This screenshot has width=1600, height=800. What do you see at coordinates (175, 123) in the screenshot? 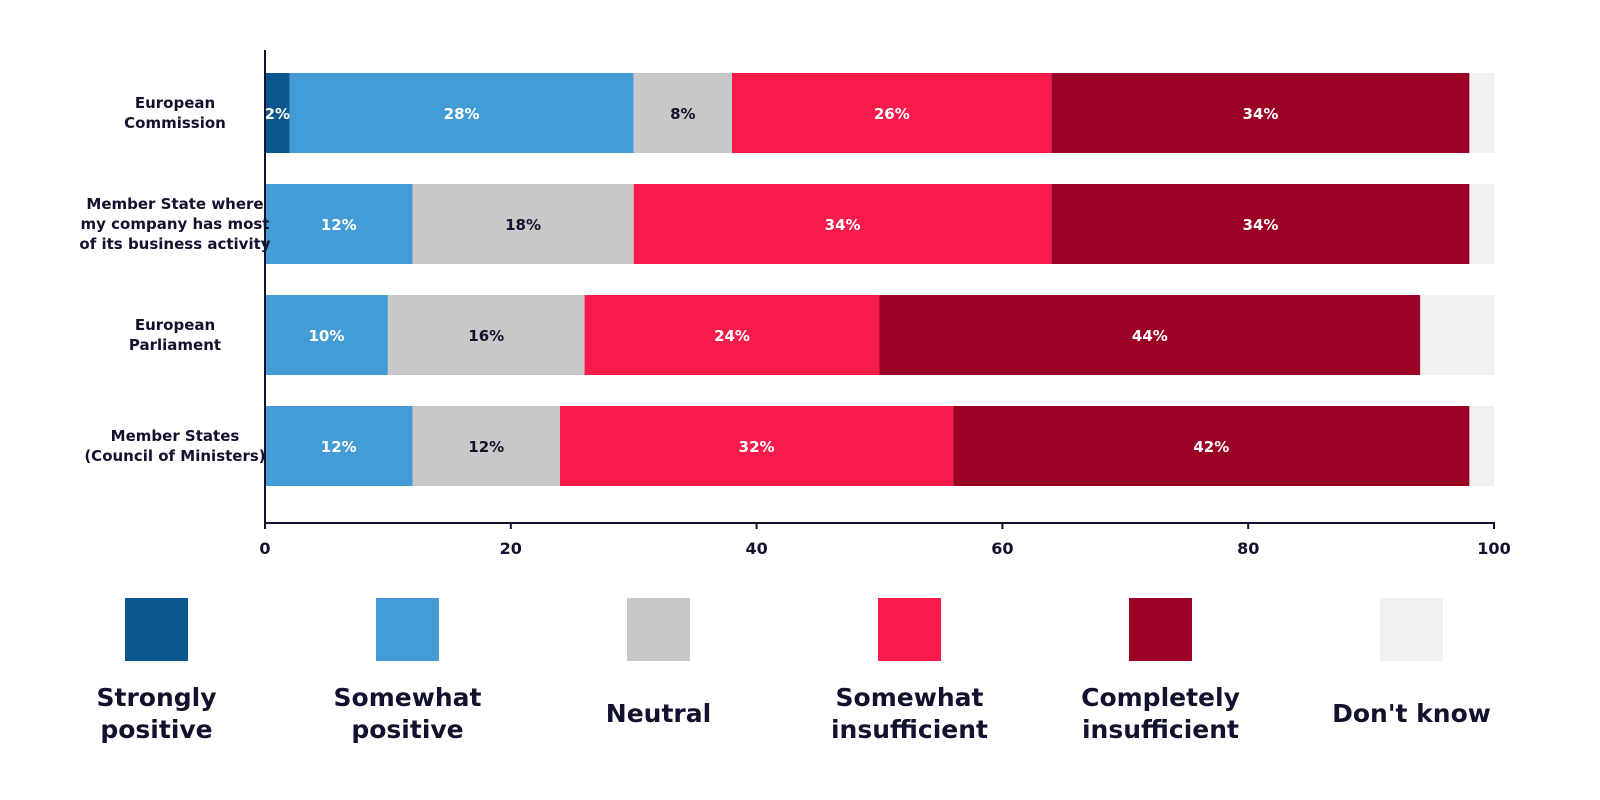
I see `category-label-line: Commission` at bounding box center [175, 123].